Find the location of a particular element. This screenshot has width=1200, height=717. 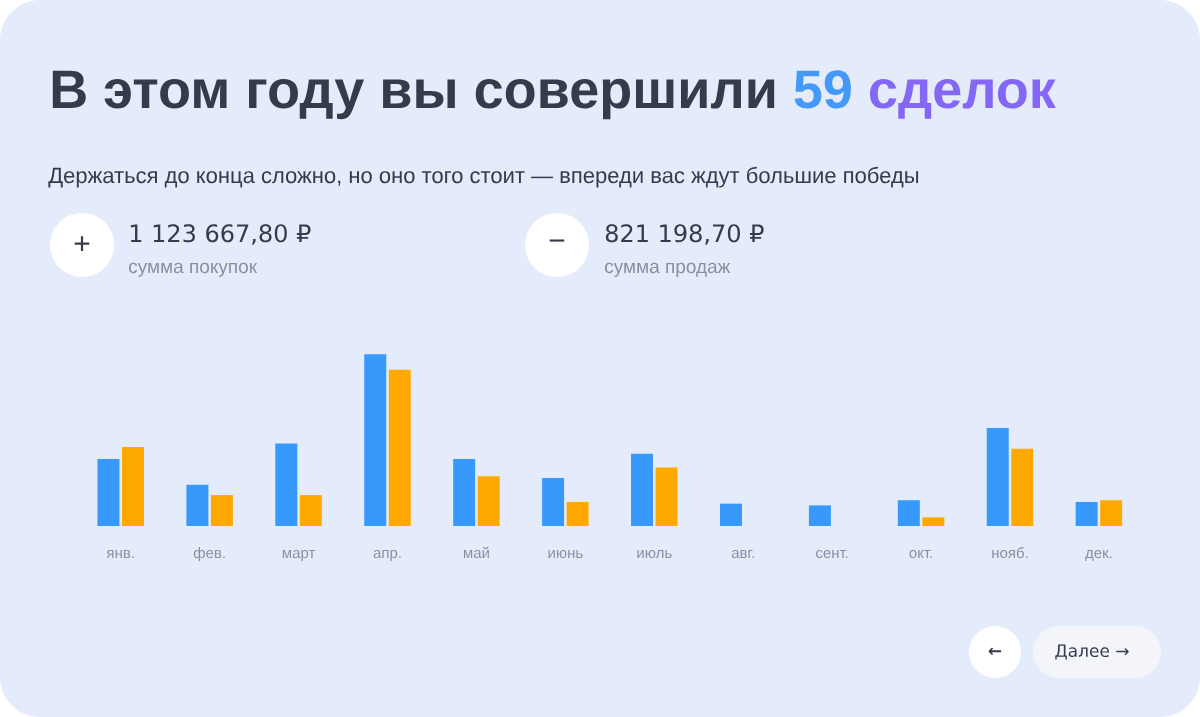

x-tick-label: дек. is located at coordinates (1098, 555).